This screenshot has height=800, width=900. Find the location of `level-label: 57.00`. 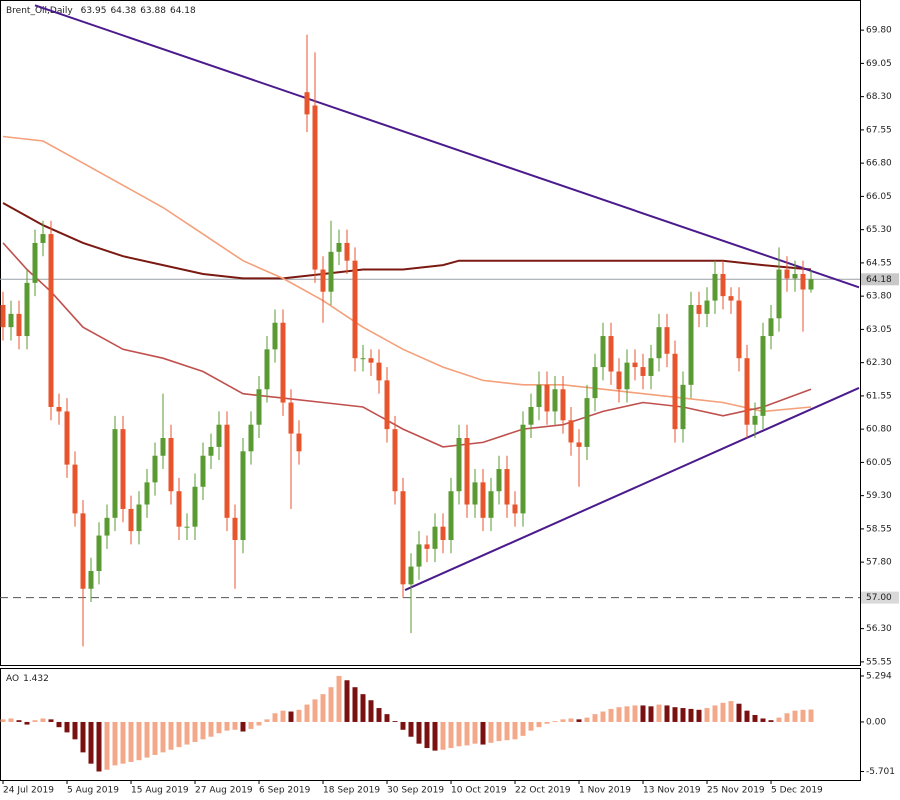

level-label: 57.00 is located at coordinates (879, 598).